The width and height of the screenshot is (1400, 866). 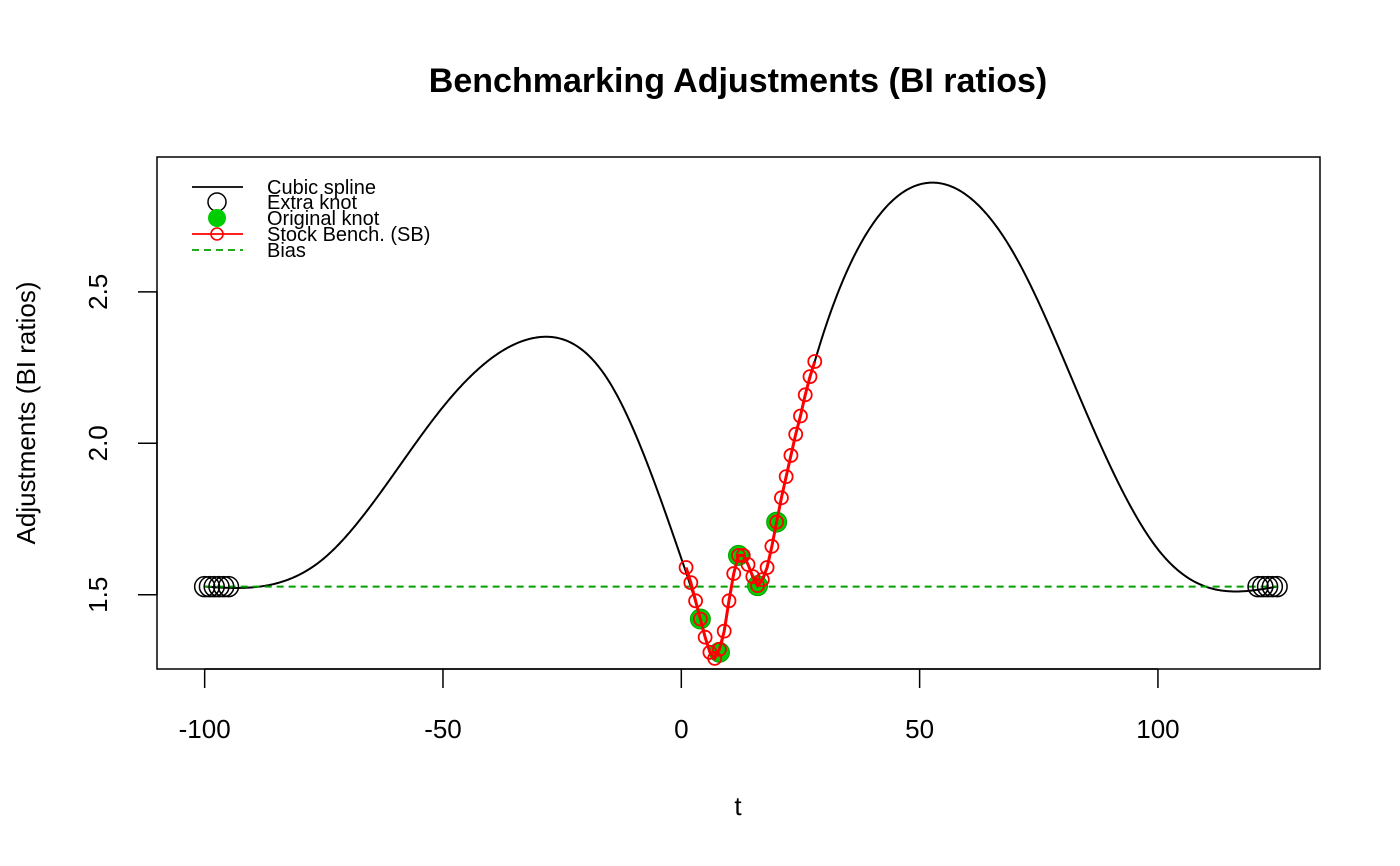 I want to click on x-tick-label: 0, so click(x=681, y=729).